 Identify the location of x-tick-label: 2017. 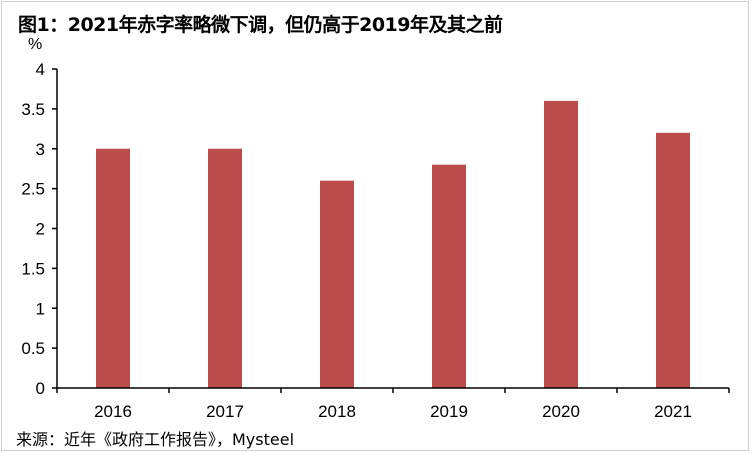
(225, 411).